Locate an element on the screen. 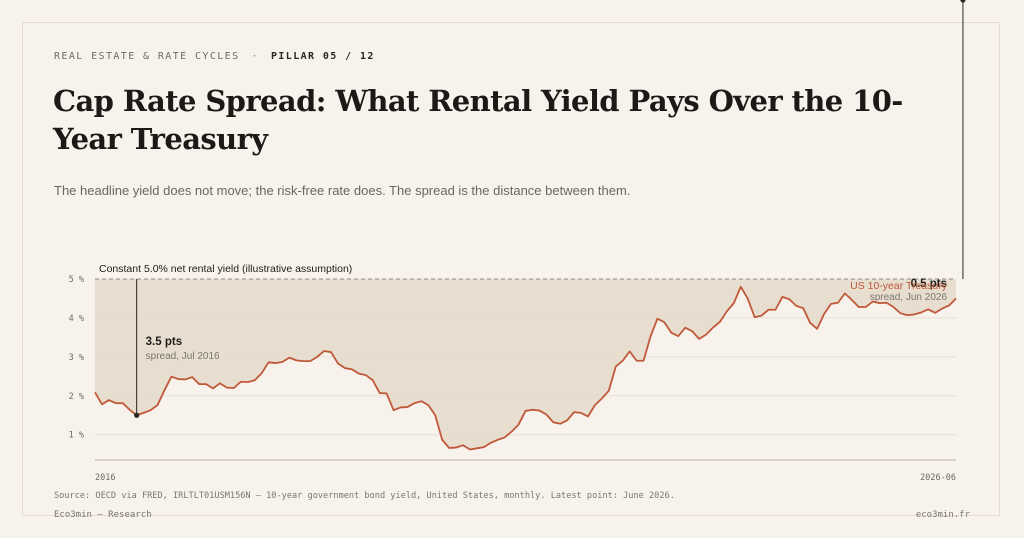 The height and width of the screenshot is (538, 1024). y-tick-label: 3 % is located at coordinates (76, 358).